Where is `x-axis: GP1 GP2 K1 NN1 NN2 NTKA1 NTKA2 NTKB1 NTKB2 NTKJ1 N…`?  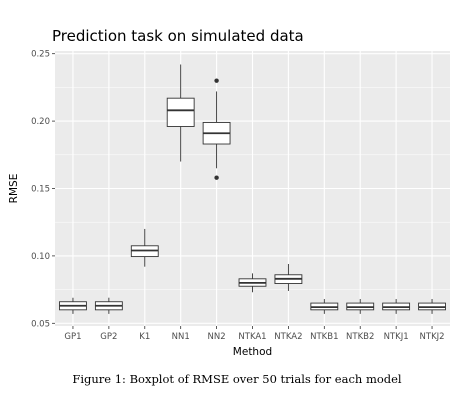 x-axis: GP1 GP2 K1 NN1 NN2 NTKA1 NTKA2 NTKB1 NTKB2 NTKJ1 N… is located at coordinates (254, 334).